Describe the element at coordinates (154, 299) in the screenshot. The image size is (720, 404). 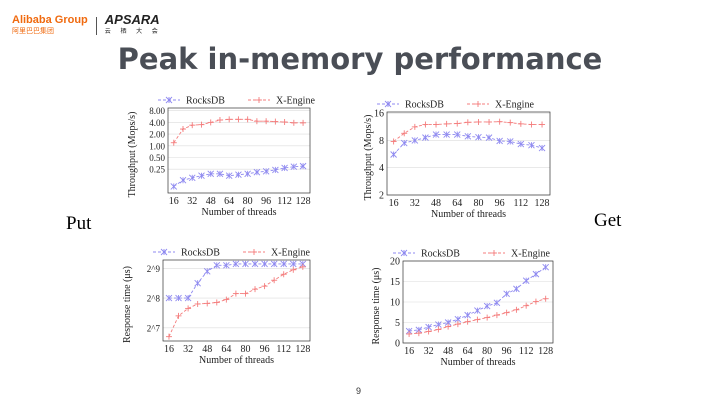
I see `y-tick-label: 2^8` at that location.